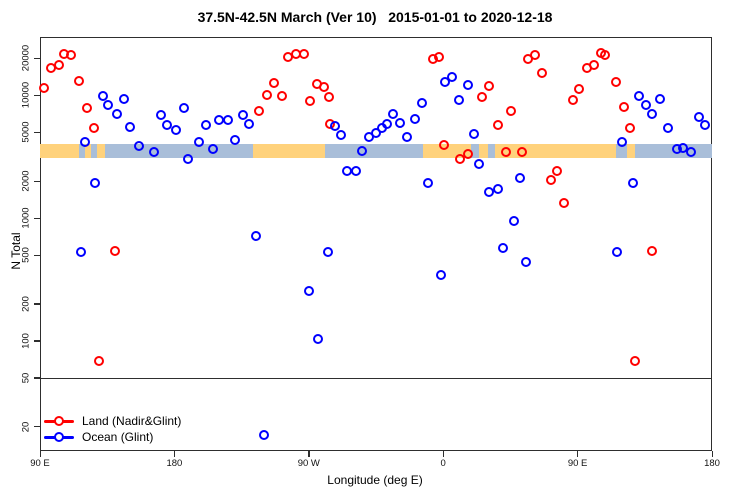 This screenshot has width=750, height=500. What do you see at coordinates (26, 255) in the screenshot?
I see `y-tick-label: 500` at bounding box center [26, 255].